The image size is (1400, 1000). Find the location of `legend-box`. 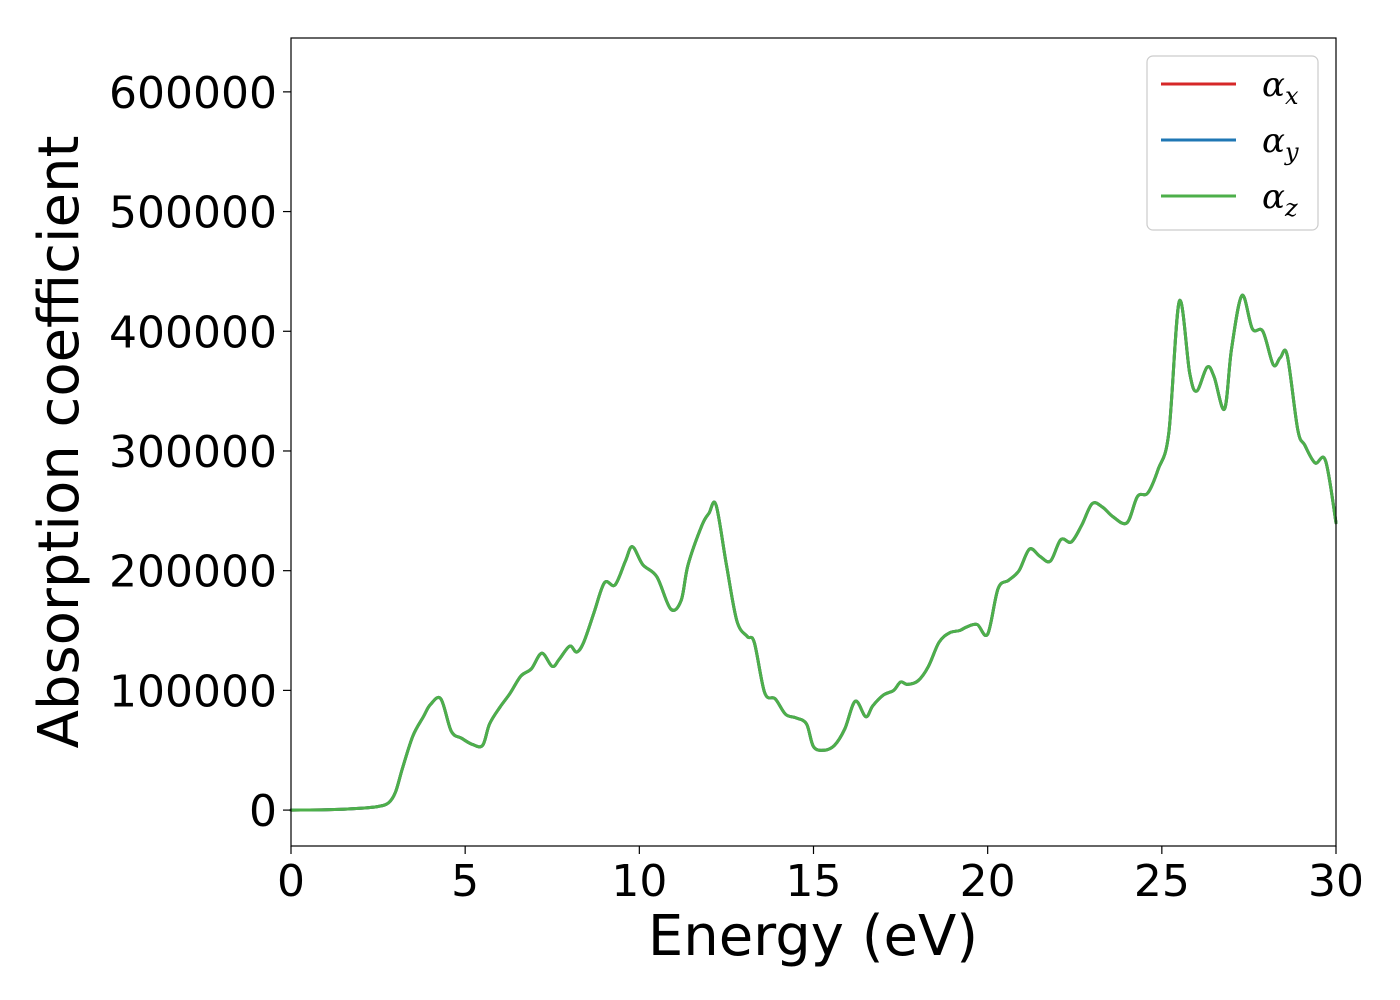

legend-box is located at coordinates (1232, 143).